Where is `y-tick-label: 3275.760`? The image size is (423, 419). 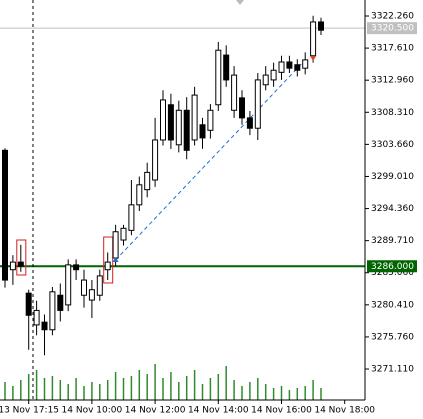 y-tick-label: 3275.760 is located at coordinates (392, 337).